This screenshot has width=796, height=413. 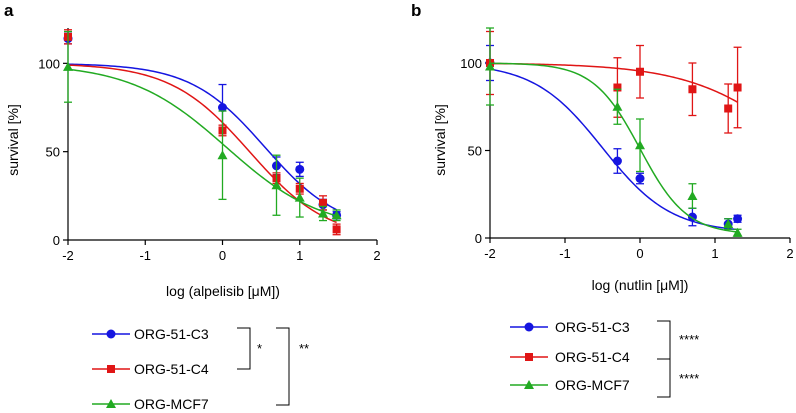 I want to click on panel-a-y-axis-label: survival [%], so click(x=13, y=140).